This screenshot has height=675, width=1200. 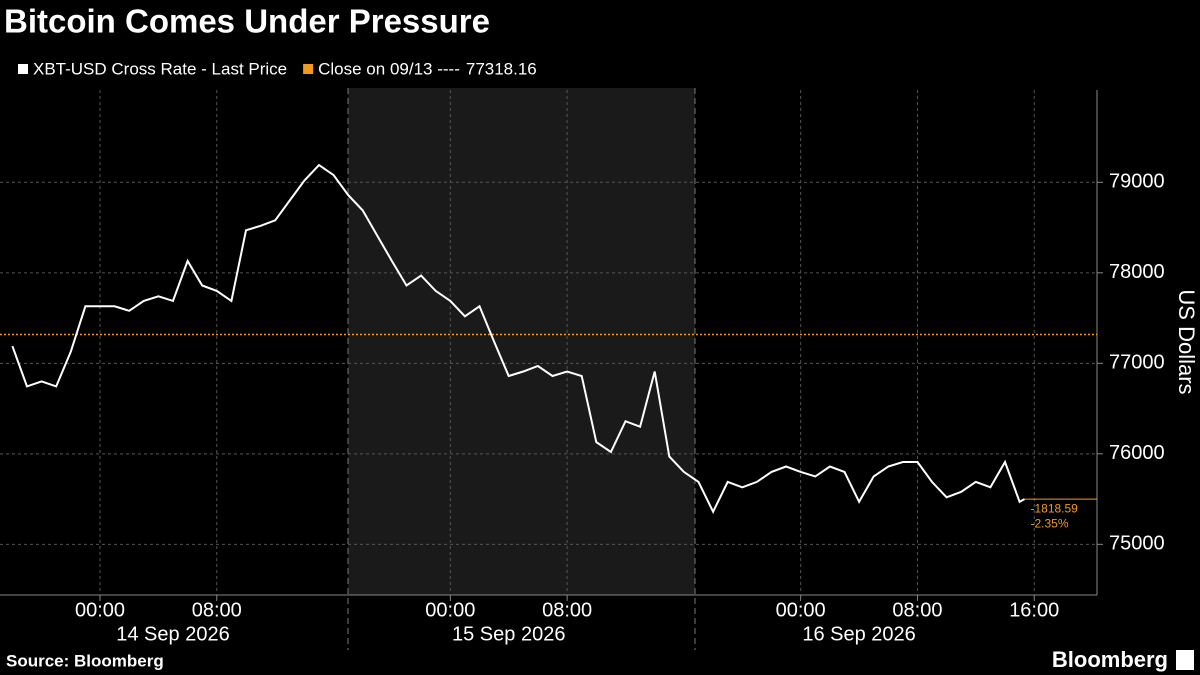 I want to click on y-tick-label: 76000, so click(x=1137, y=453).